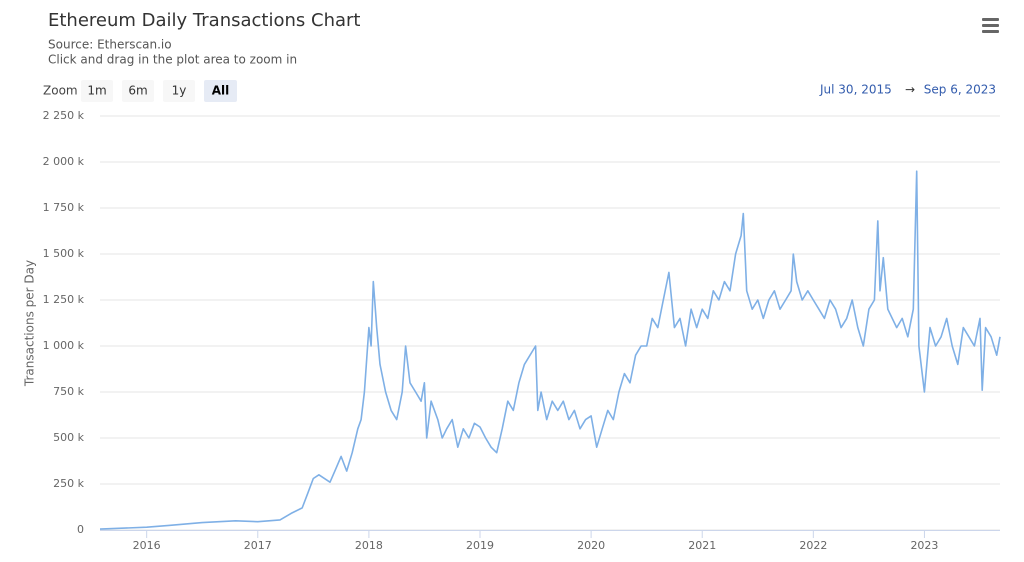  Describe the element at coordinates (813, 545) in the screenshot. I see `x-tick-label: 2022` at that location.